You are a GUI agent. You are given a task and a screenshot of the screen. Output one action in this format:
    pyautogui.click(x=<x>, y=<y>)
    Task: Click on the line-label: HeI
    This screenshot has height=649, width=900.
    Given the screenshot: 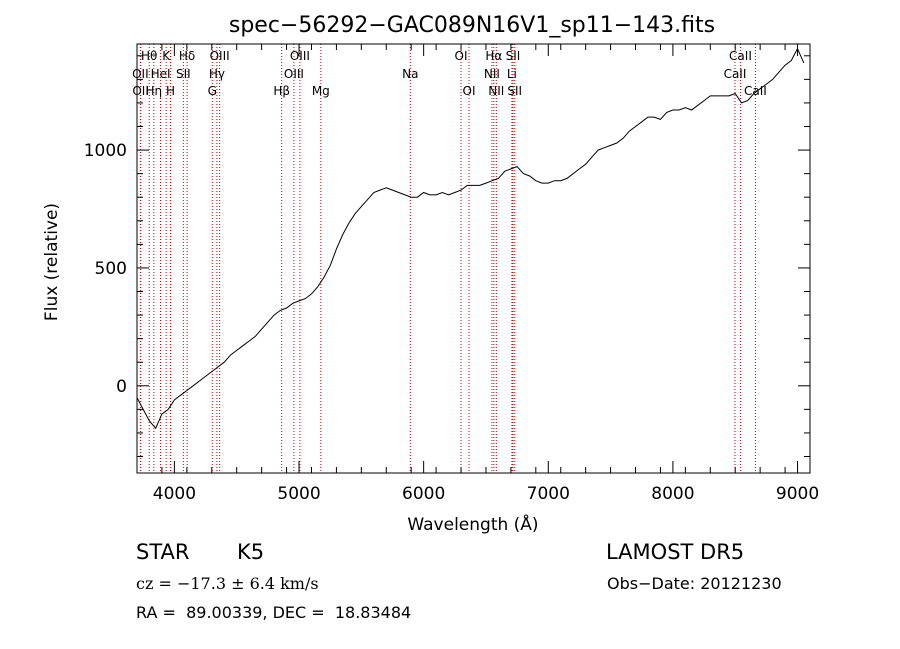 What is the action you would take?
    pyautogui.click(x=161, y=74)
    